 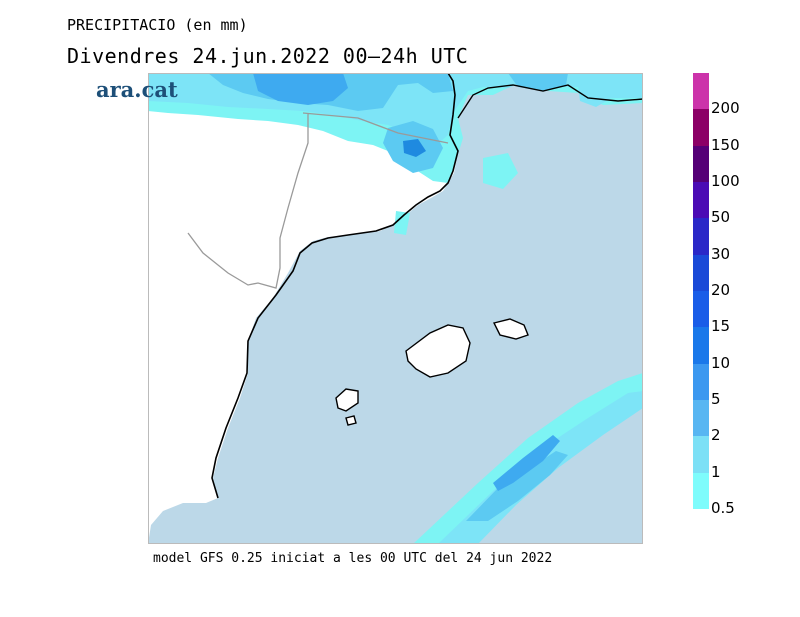 I want to click on legend-label: 30, so click(x=721, y=253).